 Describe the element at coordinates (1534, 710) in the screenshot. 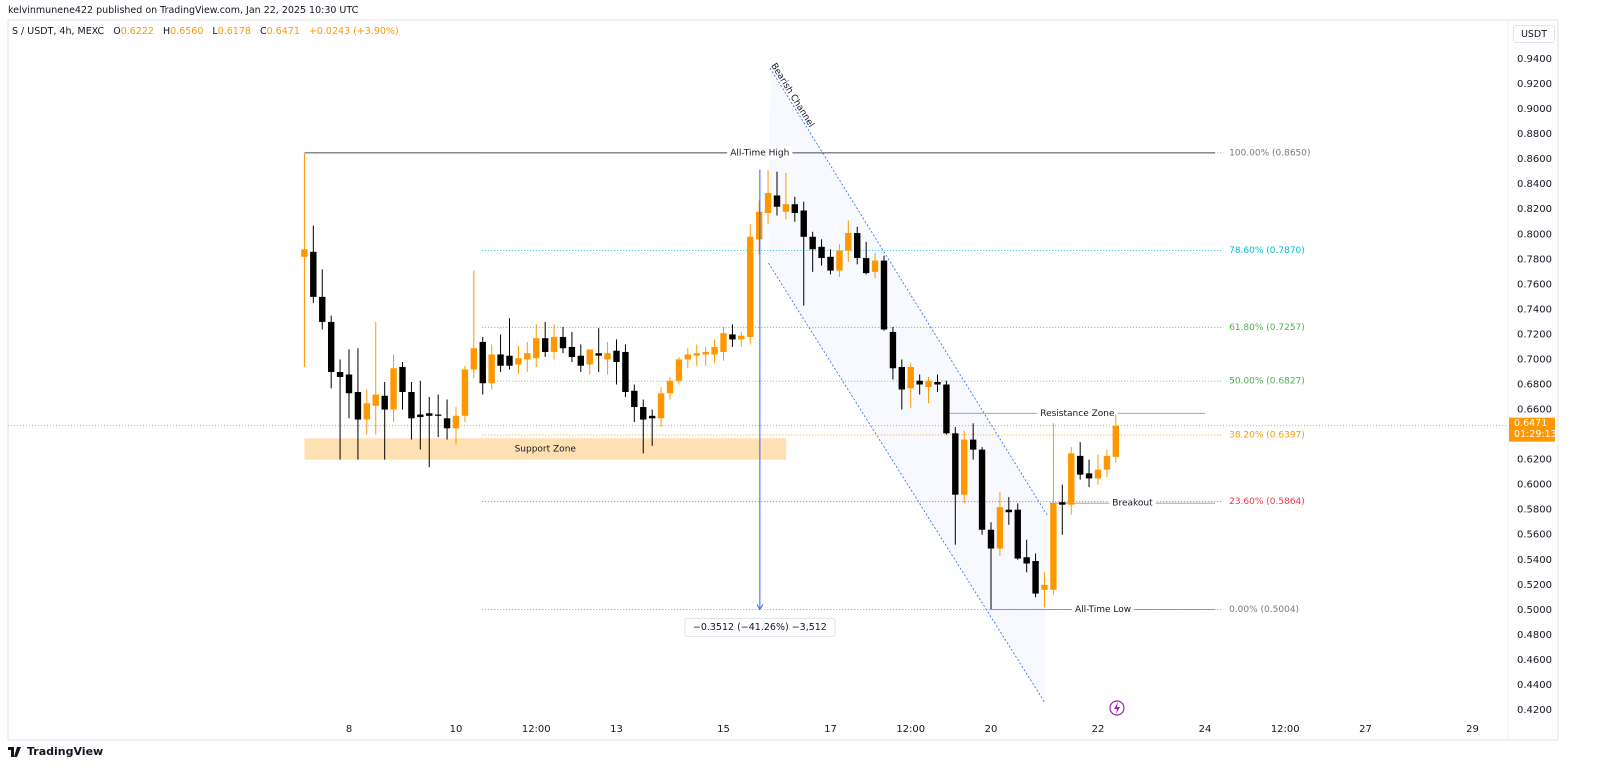

I see `y-tick-label: 0.4200` at that location.